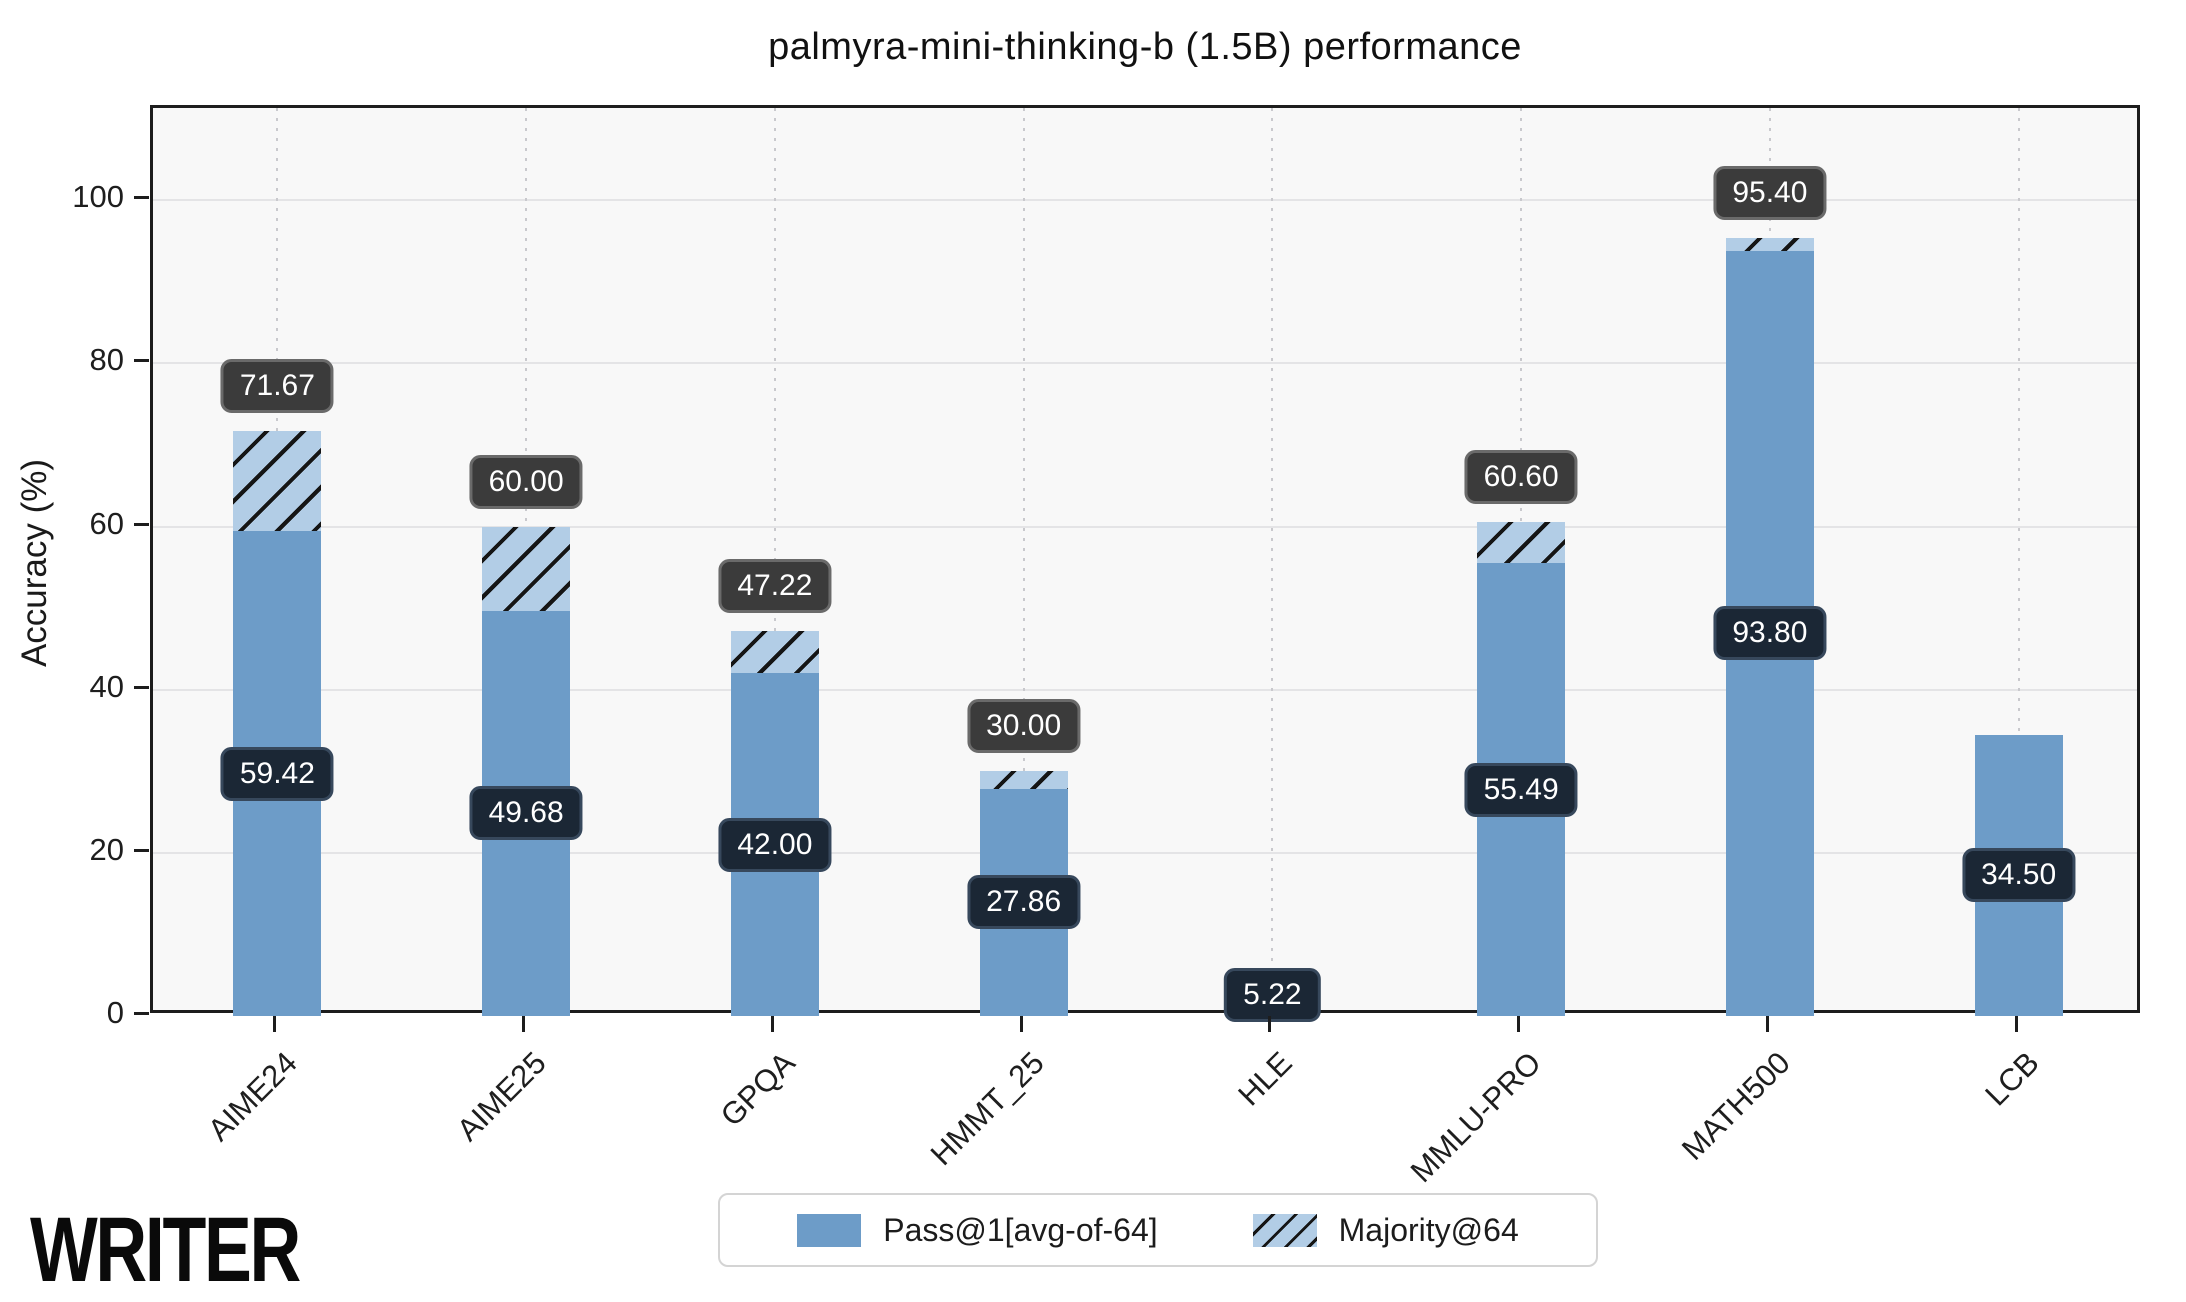 This screenshot has width=2186, height=1302. Describe the element at coordinates (1284, 1230) in the screenshot. I see `legend-swatch-majority` at that location.